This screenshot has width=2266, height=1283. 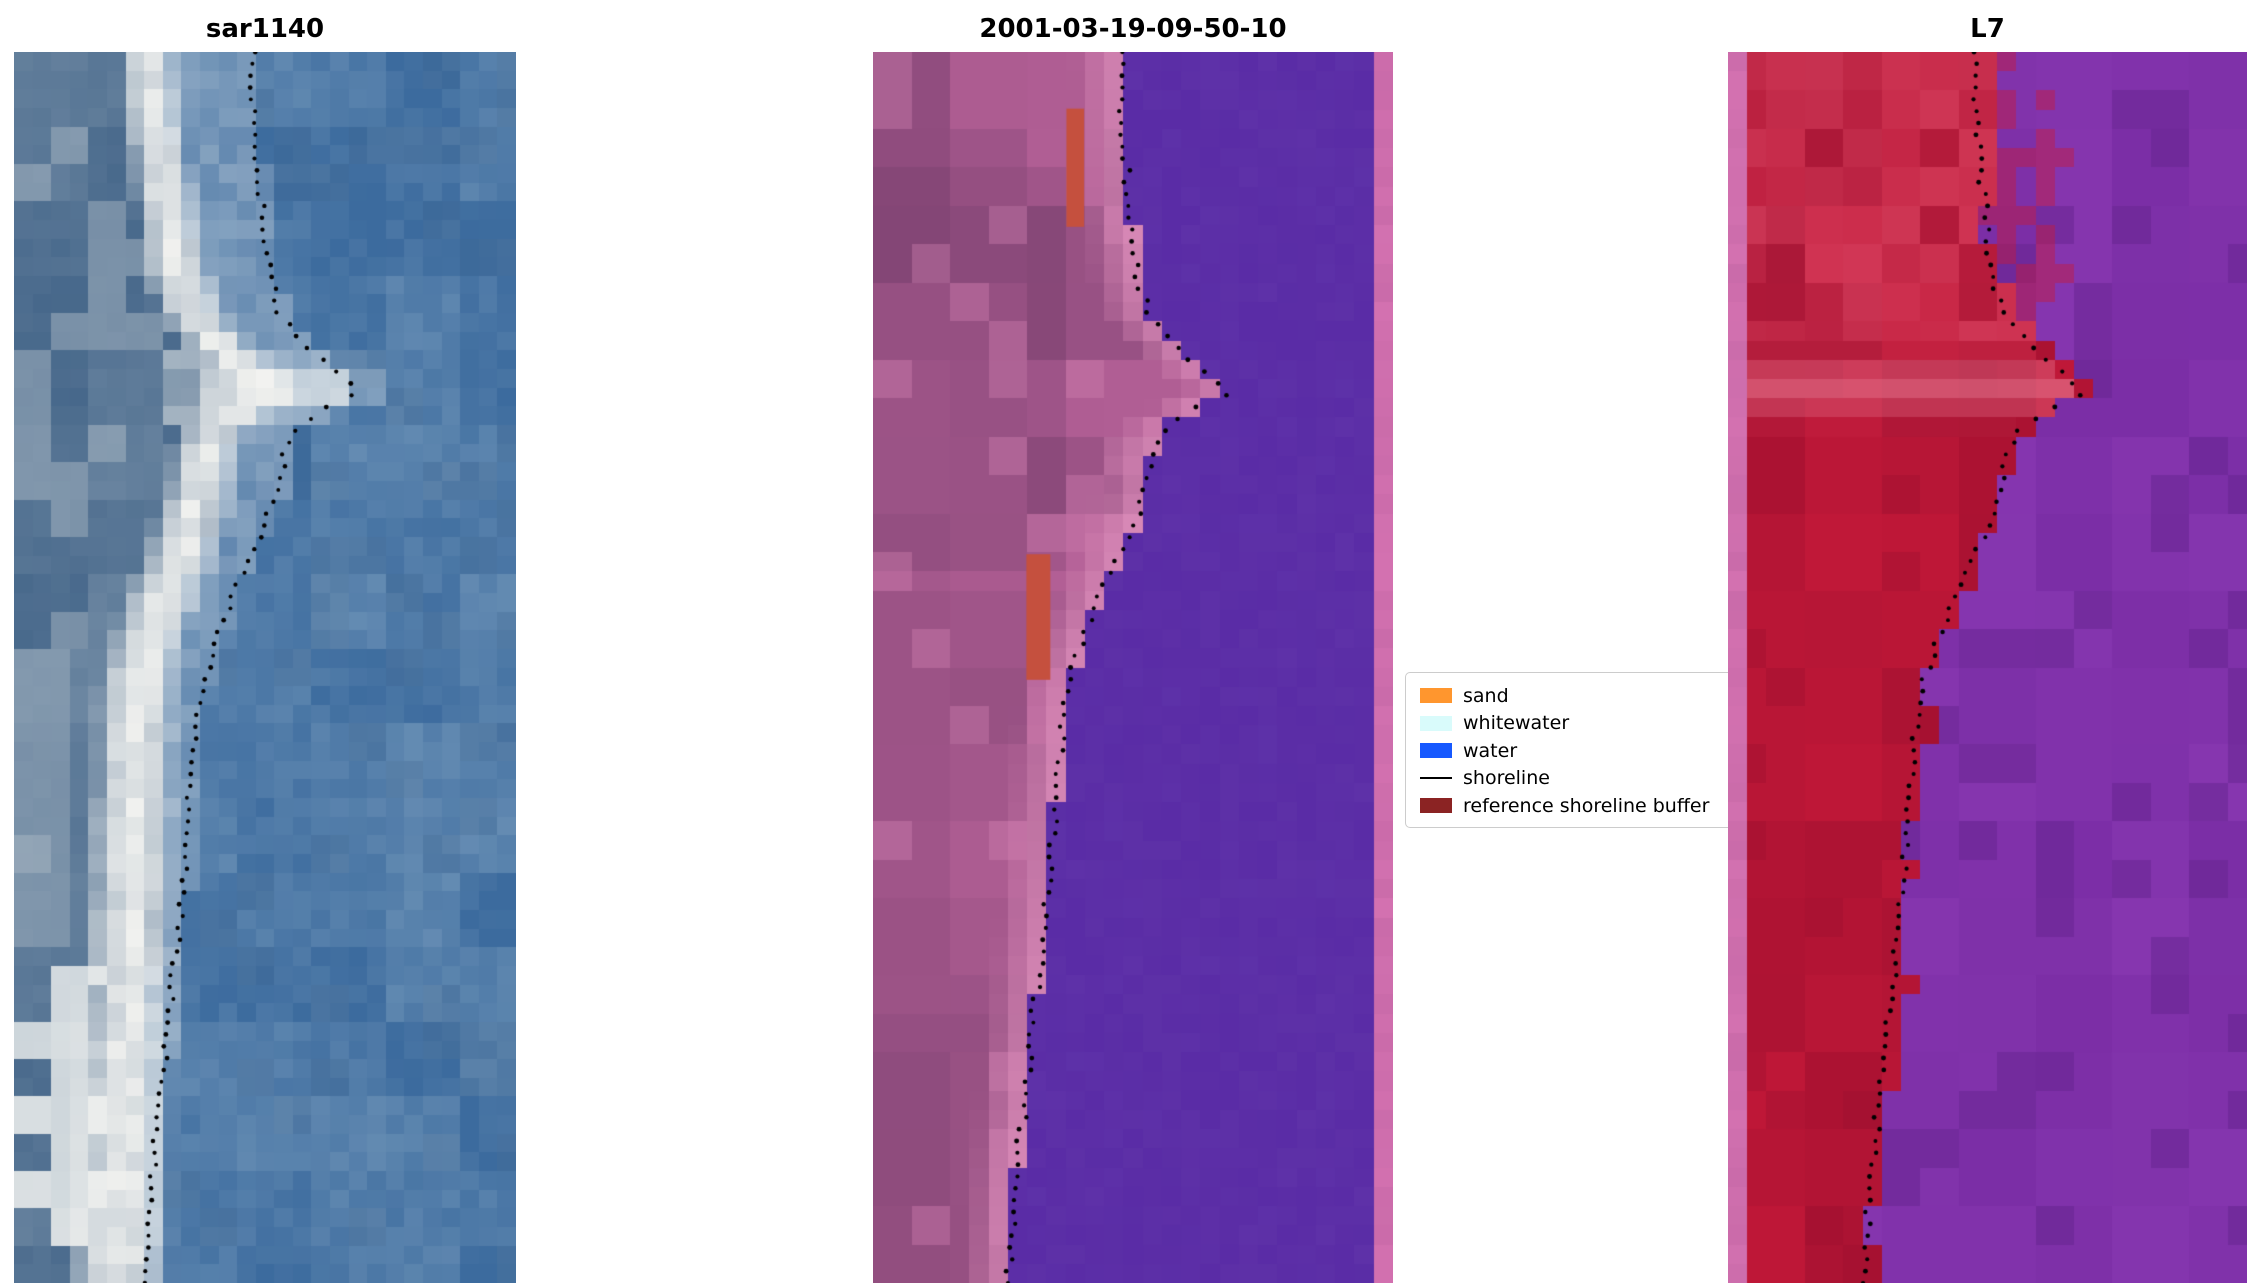 What do you see at coordinates (1436, 751) in the screenshot?
I see `legend-swatch-water` at bounding box center [1436, 751].